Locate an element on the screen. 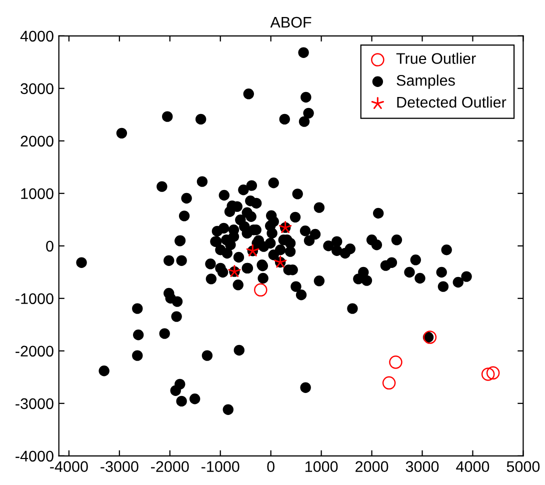 Image resolution: width=545 pixels, height=485 pixels. x-tick-label: -2000 is located at coordinates (170, 466).